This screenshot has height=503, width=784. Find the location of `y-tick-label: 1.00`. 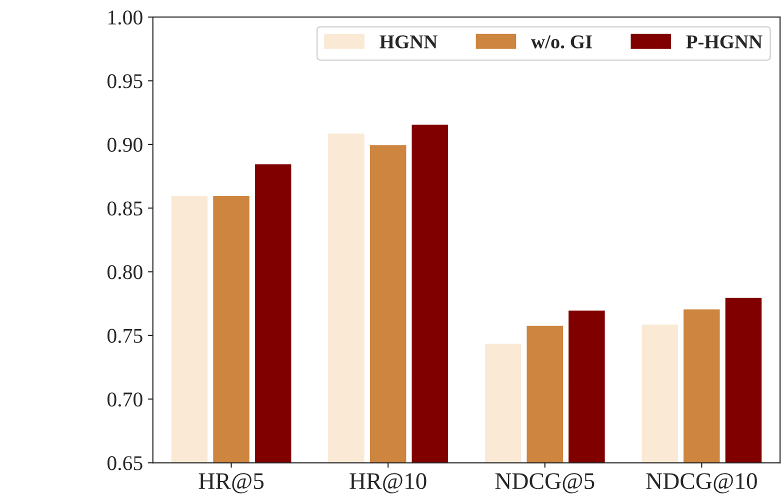

y-tick-label: 1.00 is located at coordinates (125, 17).